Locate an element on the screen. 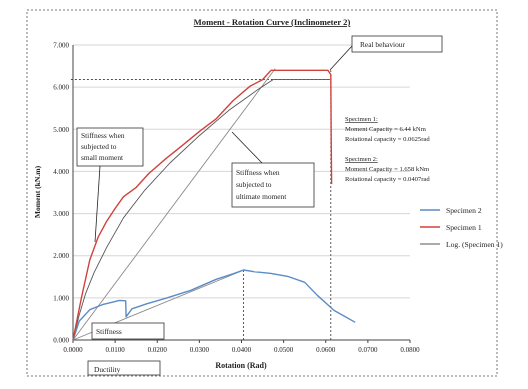 This screenshot has height=389, width=528. y-tick-label: 1.000 is located at coordinates (61, 298).